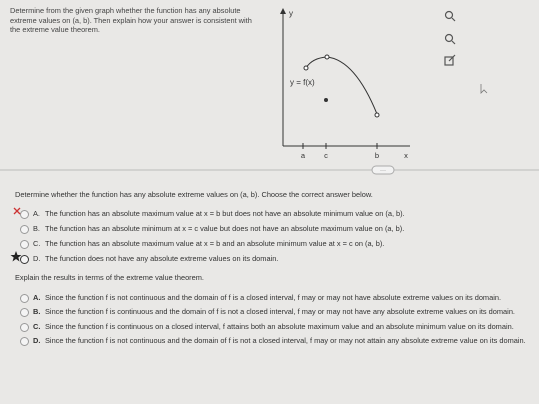  Describe the element at coordinates (302, 82) in the screenshot. I see `function-label: y = f(x)` at that location.